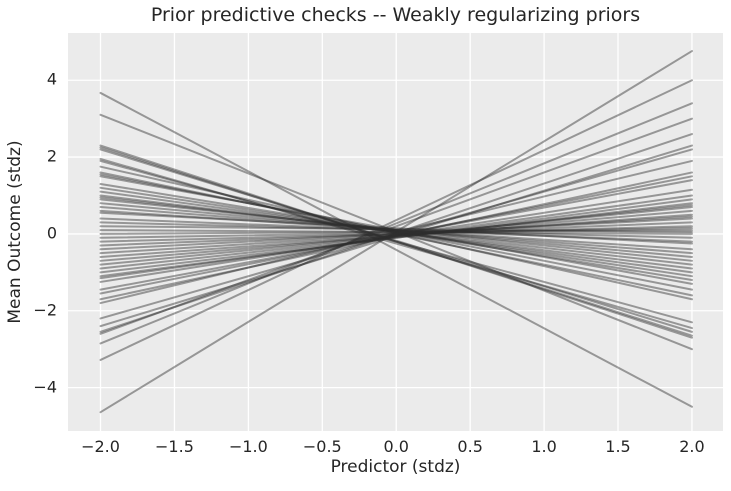 This screenshot has width=731, height=491. I want to click on y-tick-label: 2, so click(51, 156).